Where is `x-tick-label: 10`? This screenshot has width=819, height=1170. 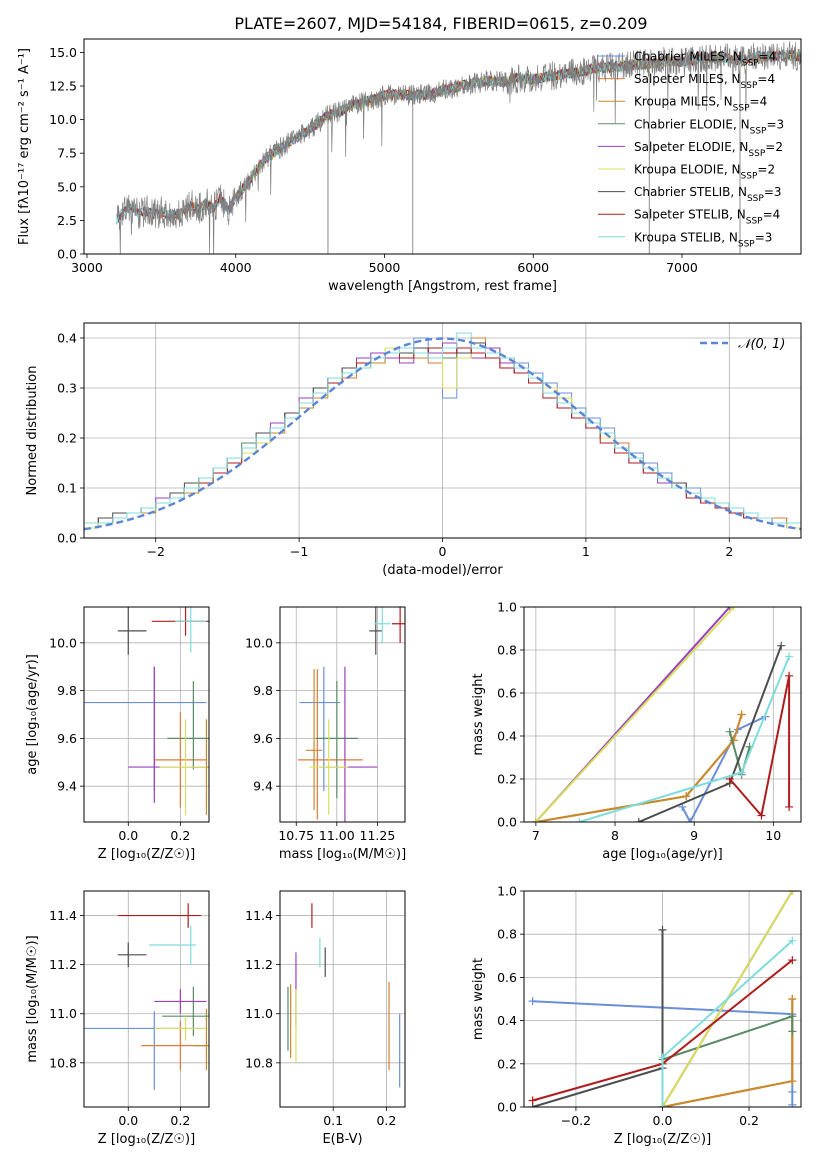
x-tick-label: 10 is located at coordinates (773, 835).